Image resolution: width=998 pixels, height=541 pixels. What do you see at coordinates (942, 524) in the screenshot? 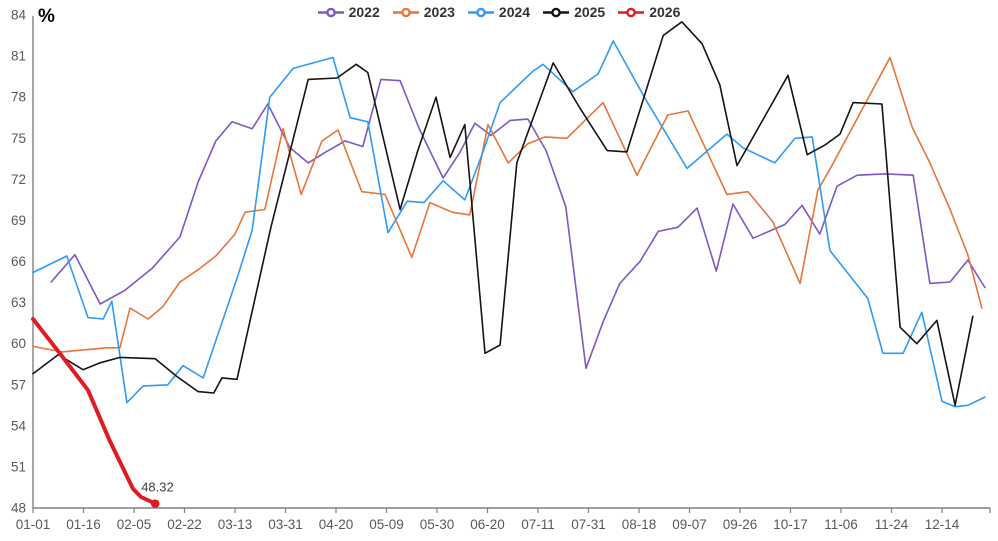
I see `x-tick-label: 12-14` at bounding box center [942, 524].